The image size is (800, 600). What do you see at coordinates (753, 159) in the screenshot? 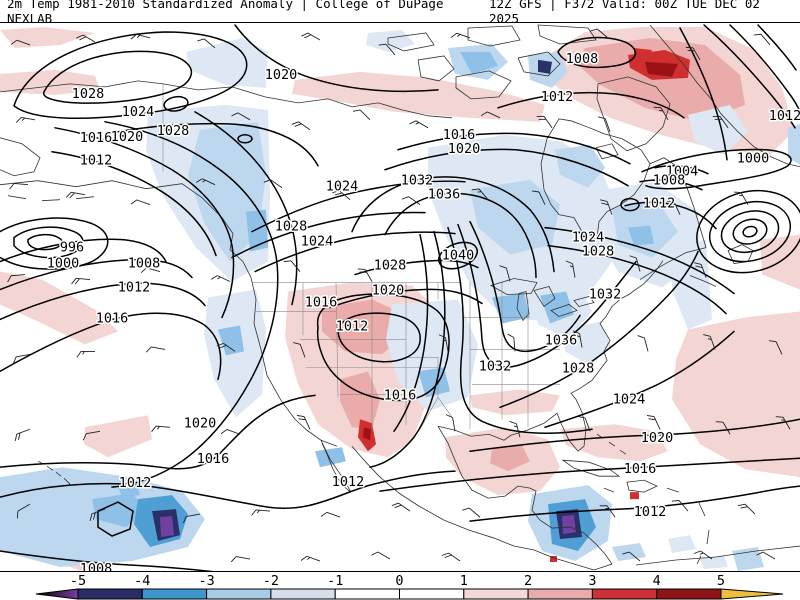
I see `isobar-label: 1000` at bounding box center [753, 159].